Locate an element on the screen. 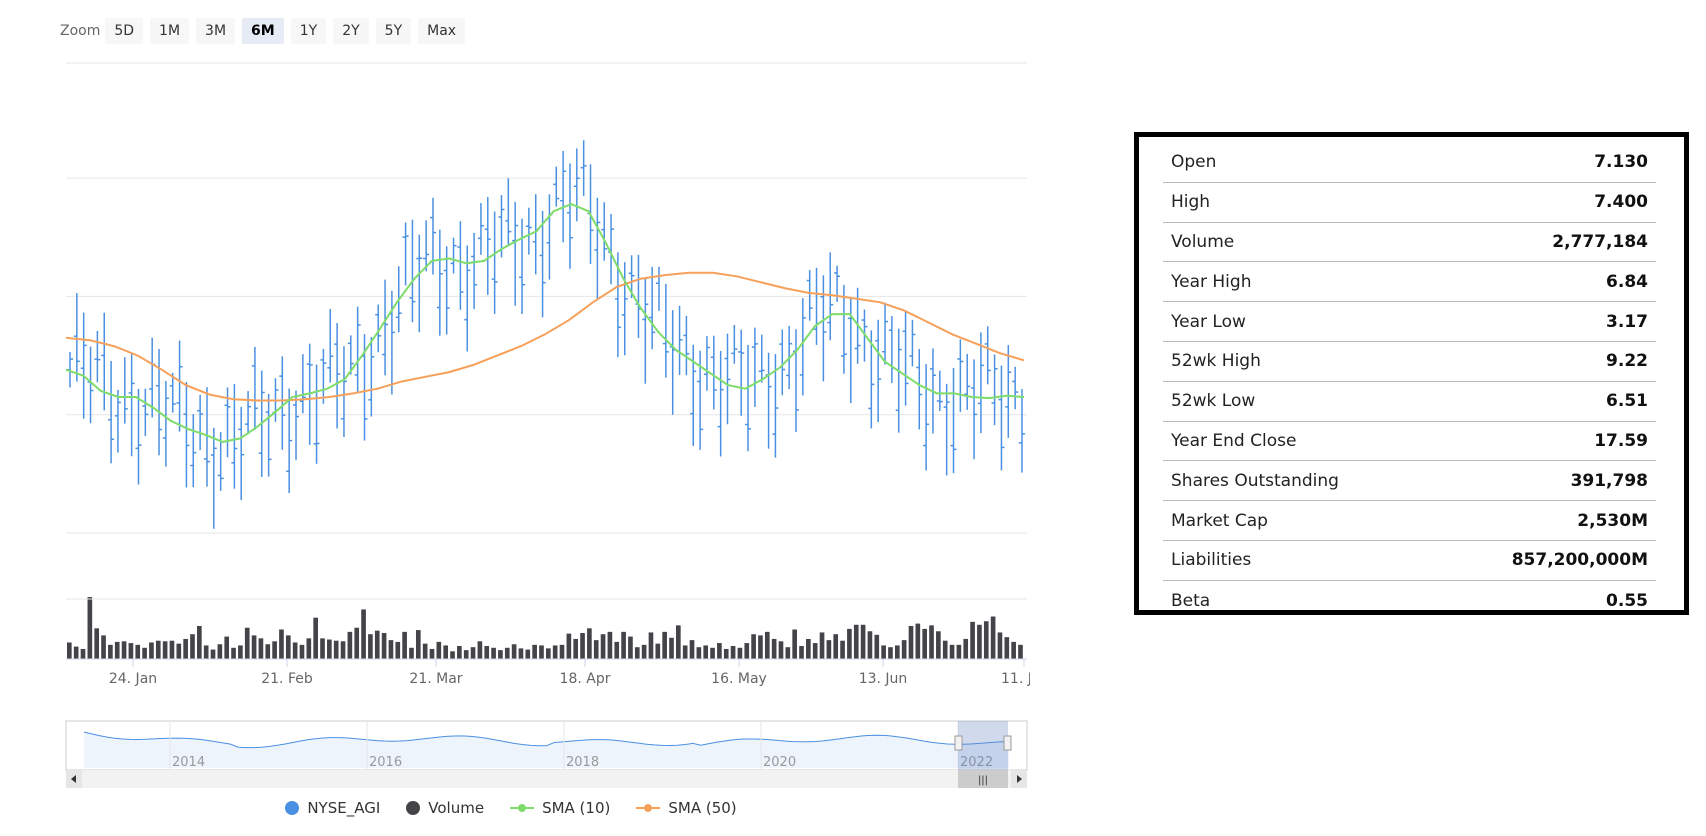 This screenshot has height=836, width=1706. stats-label: Liabilities is located at coordinates (1211, 560).